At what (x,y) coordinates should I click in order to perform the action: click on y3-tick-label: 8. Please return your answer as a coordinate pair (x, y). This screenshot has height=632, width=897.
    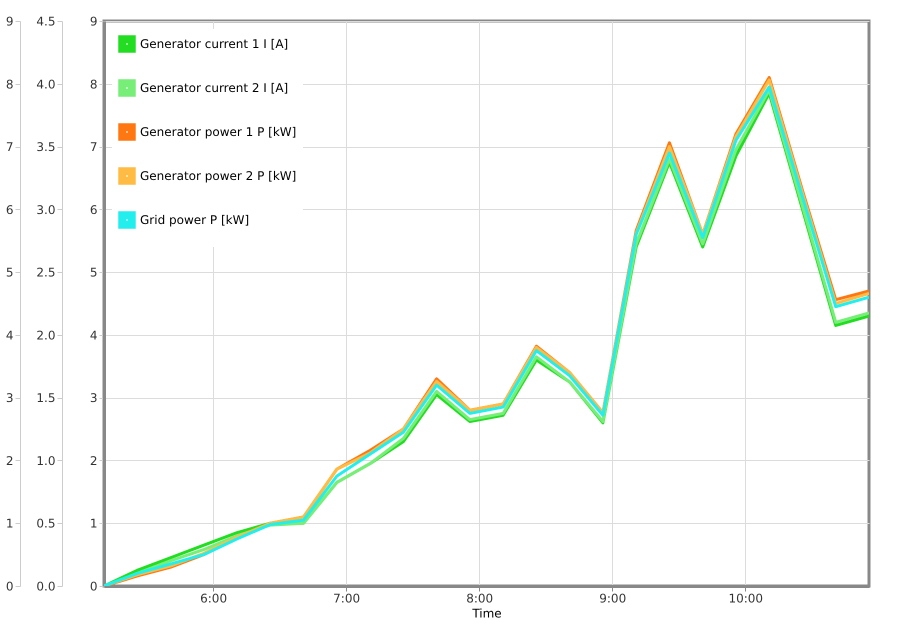
    Looking at the image, I should click on (10, 84).